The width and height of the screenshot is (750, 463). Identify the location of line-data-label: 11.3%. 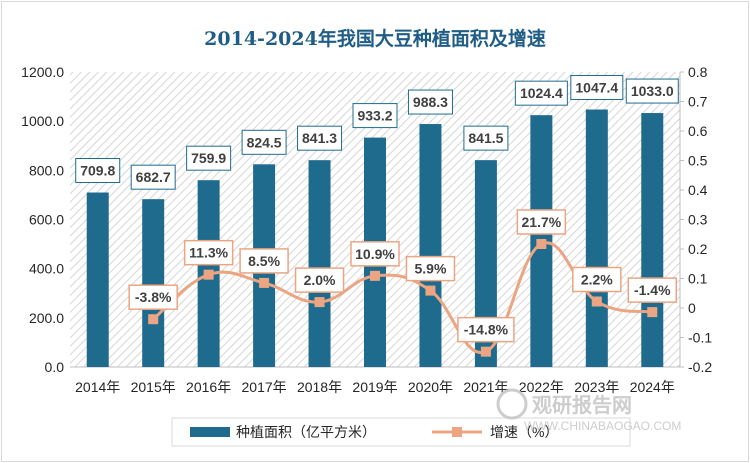
(208, 253).